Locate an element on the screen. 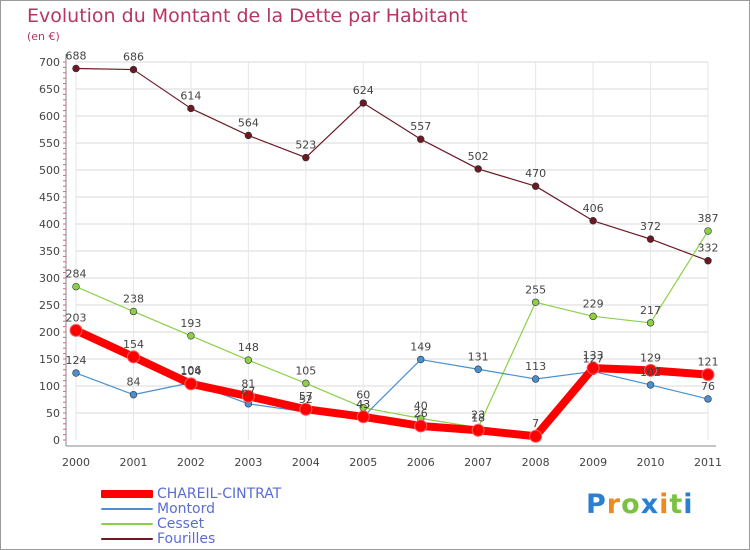 This screenshot has width=750, height=550. data-label: 105 is located at coordinates (305, 370).